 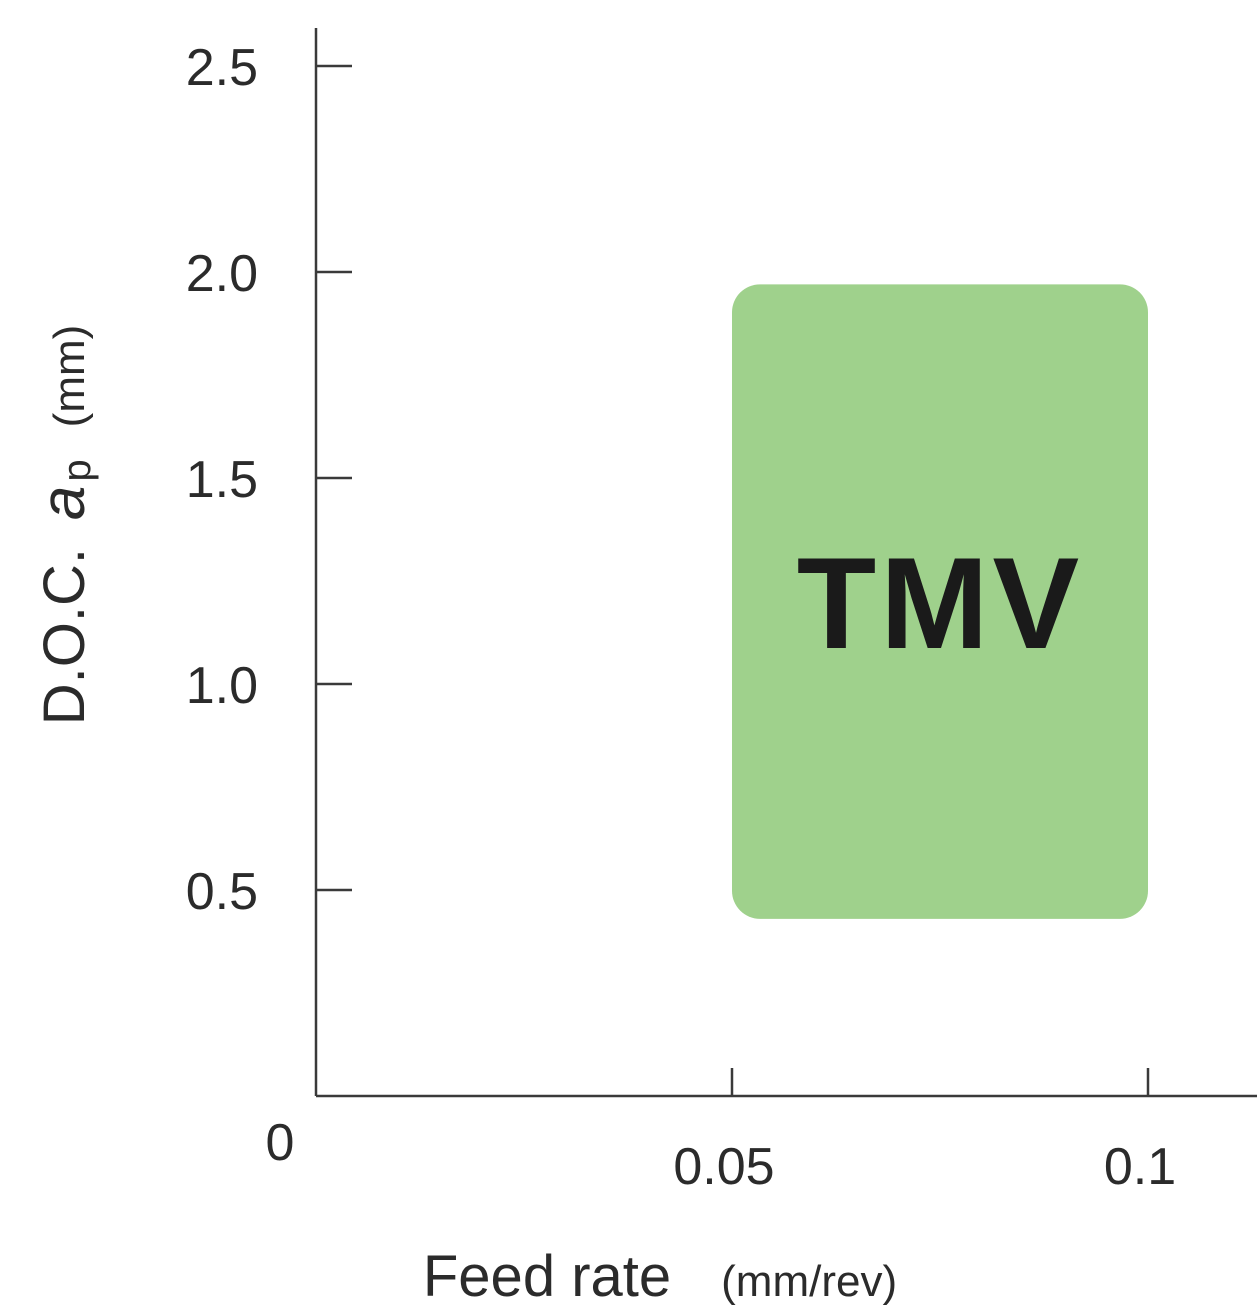 What do you see at coordinates (1140, 1167) in the screenshot?
I see `x-tick-label: 0.1` at bounding box center [1140, 1167].